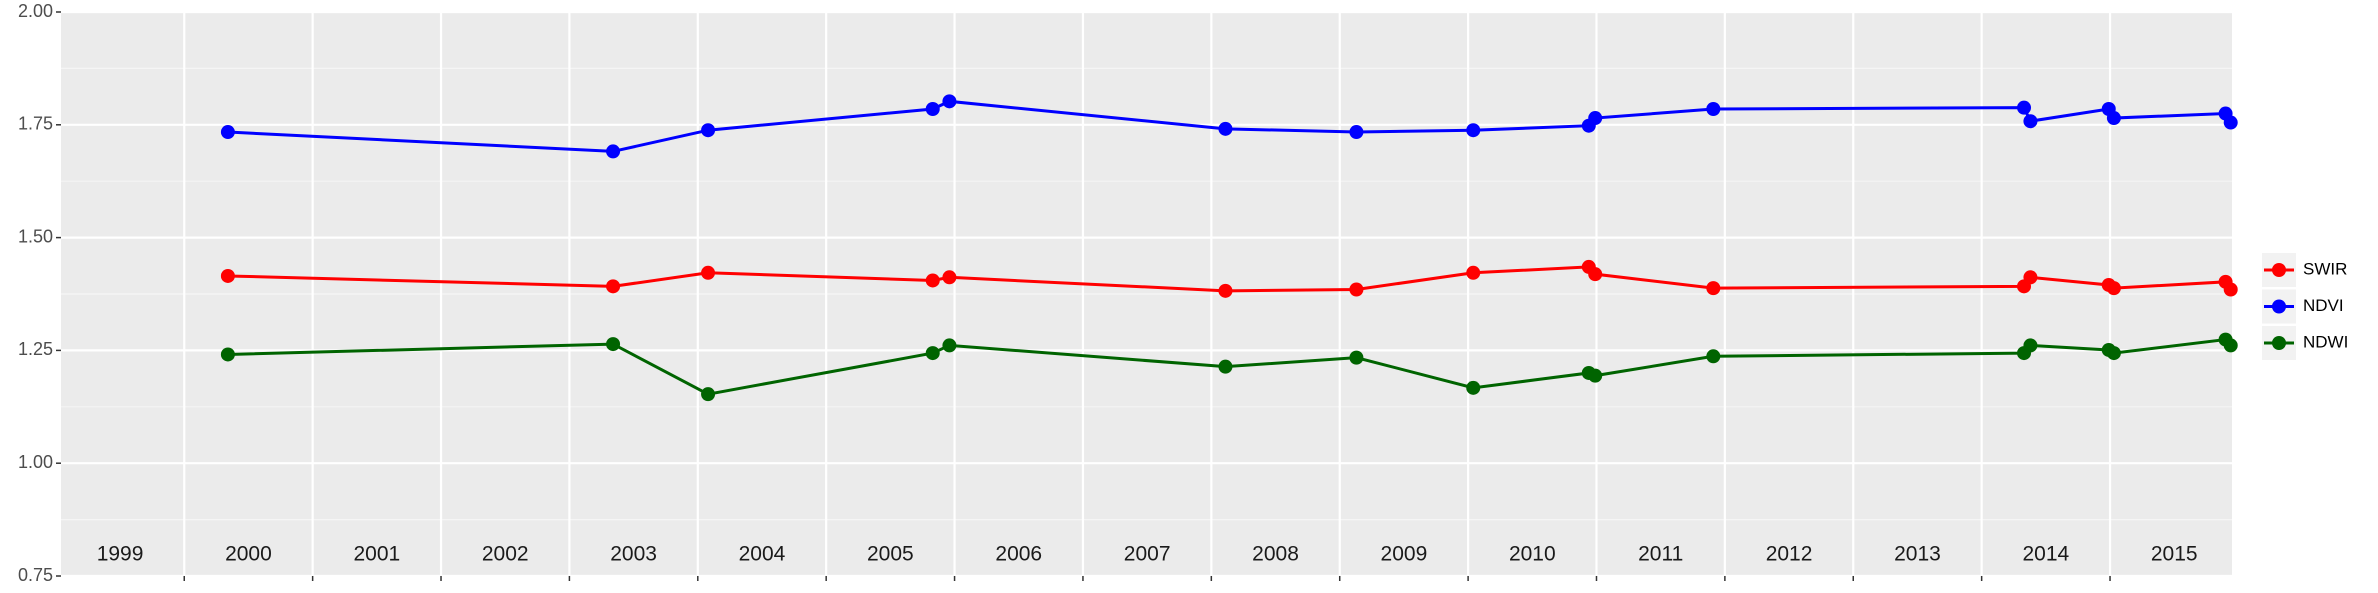  What do you see at coordinates (35, 124) in the screenshot?
I see `y-tick-label: 1.75` at bounding box center [35, 124].